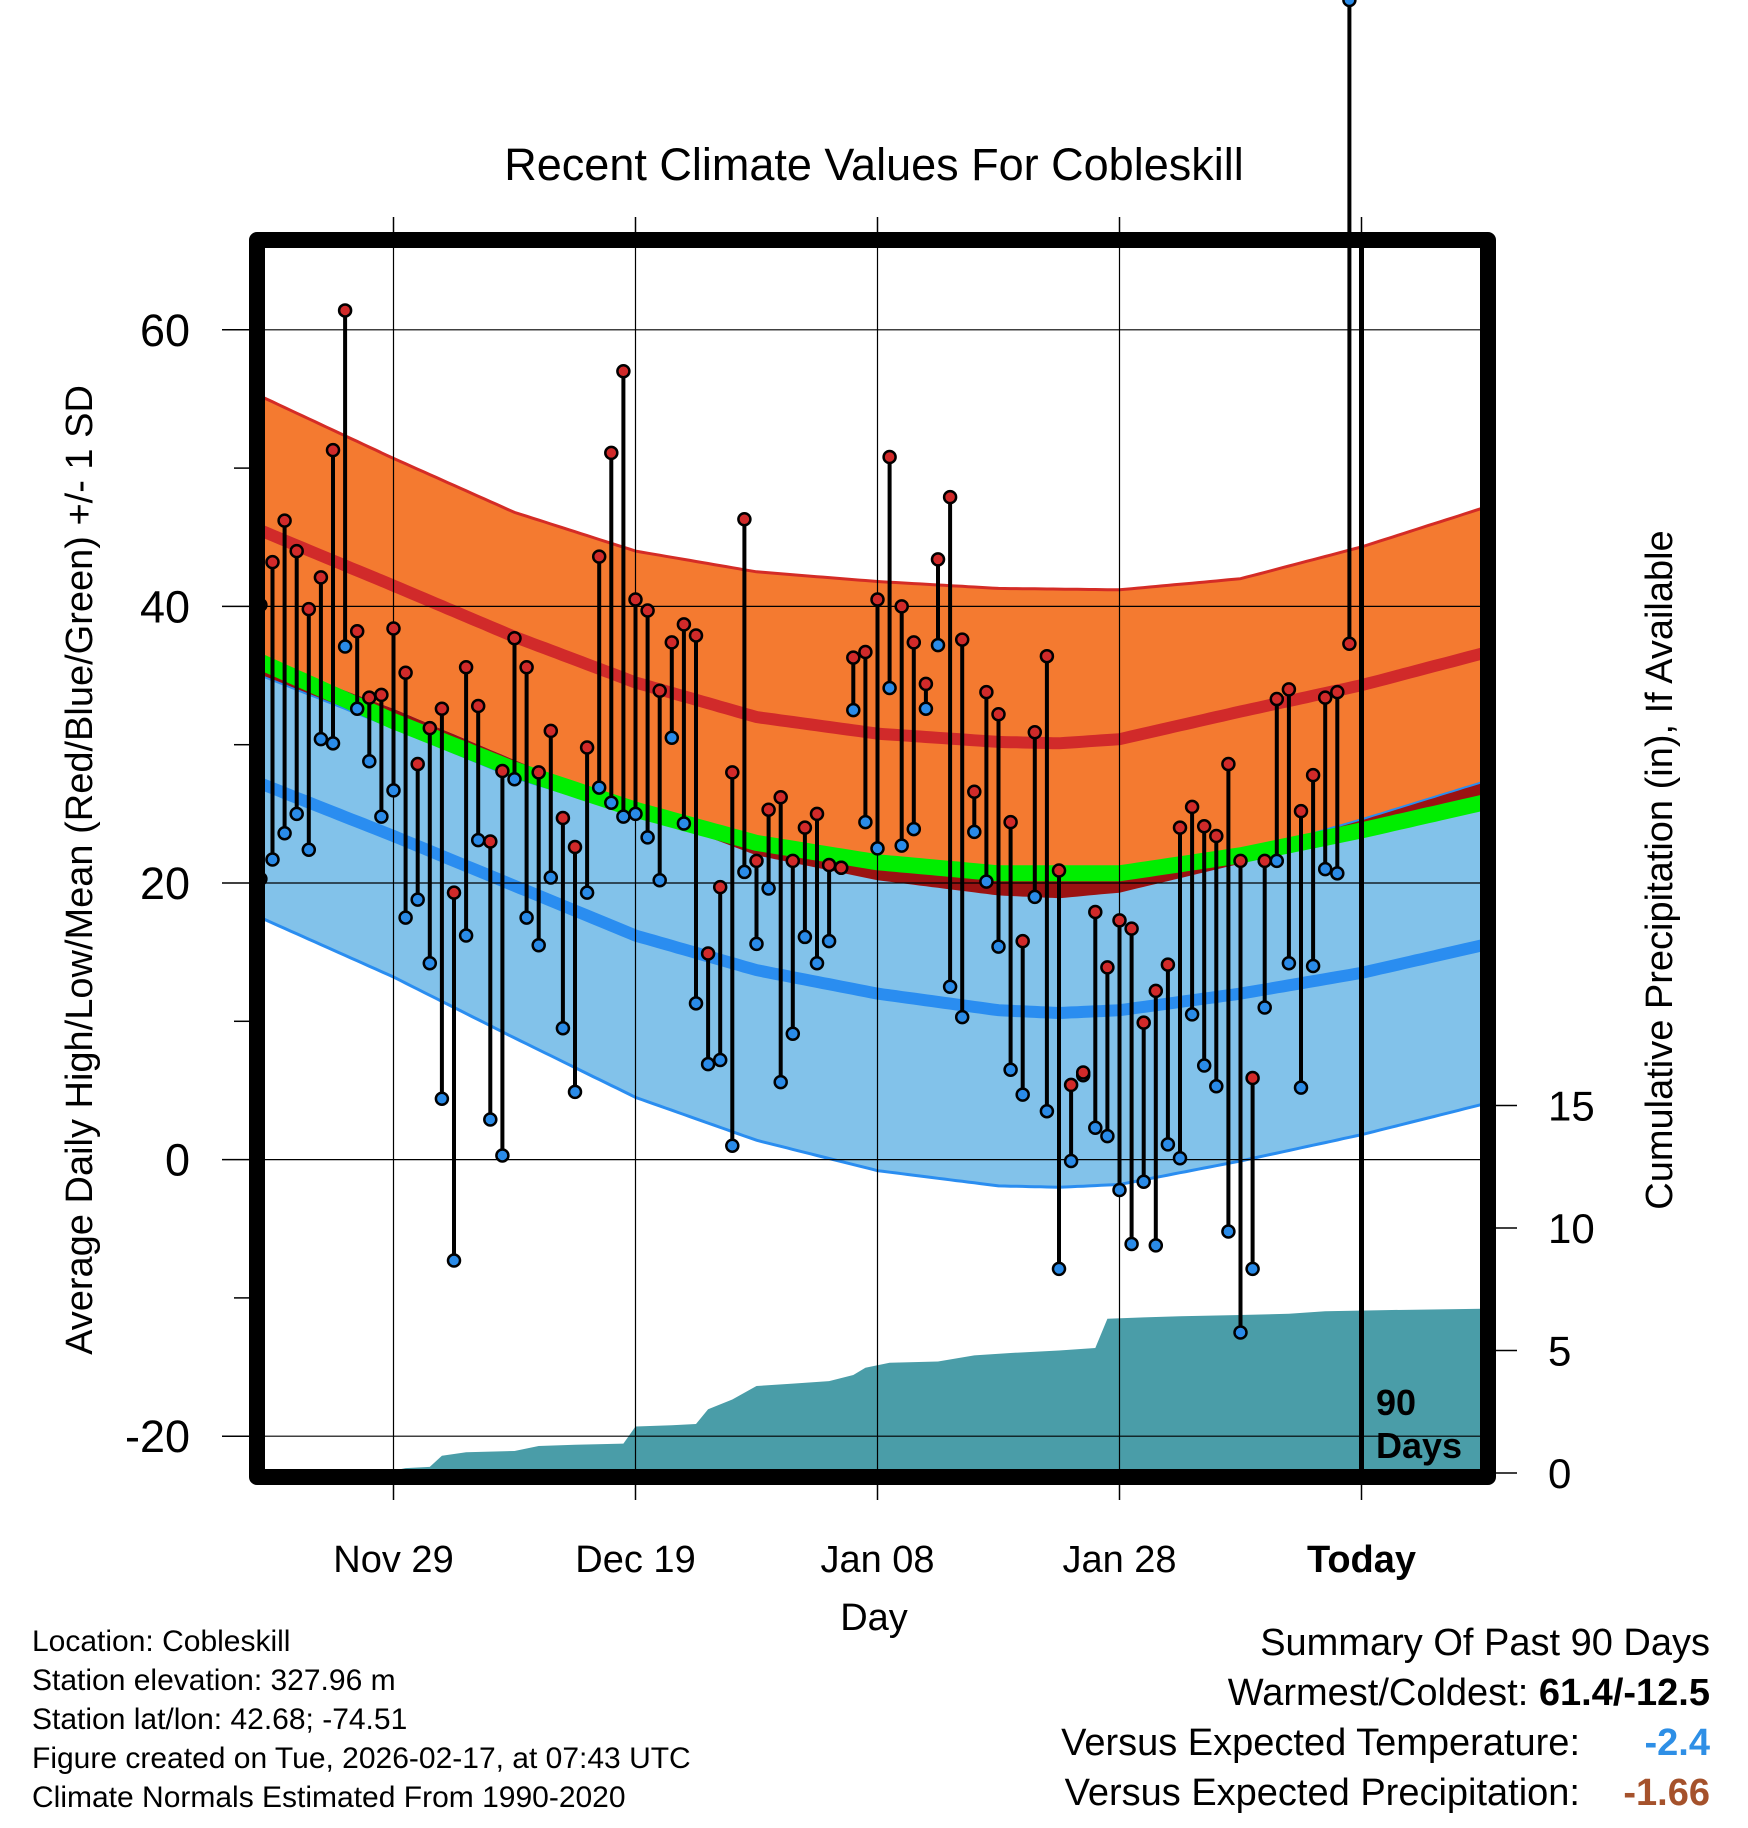  I want to click on warm-cold-label: Warmest/Coldest:, so click(1378, 1693).